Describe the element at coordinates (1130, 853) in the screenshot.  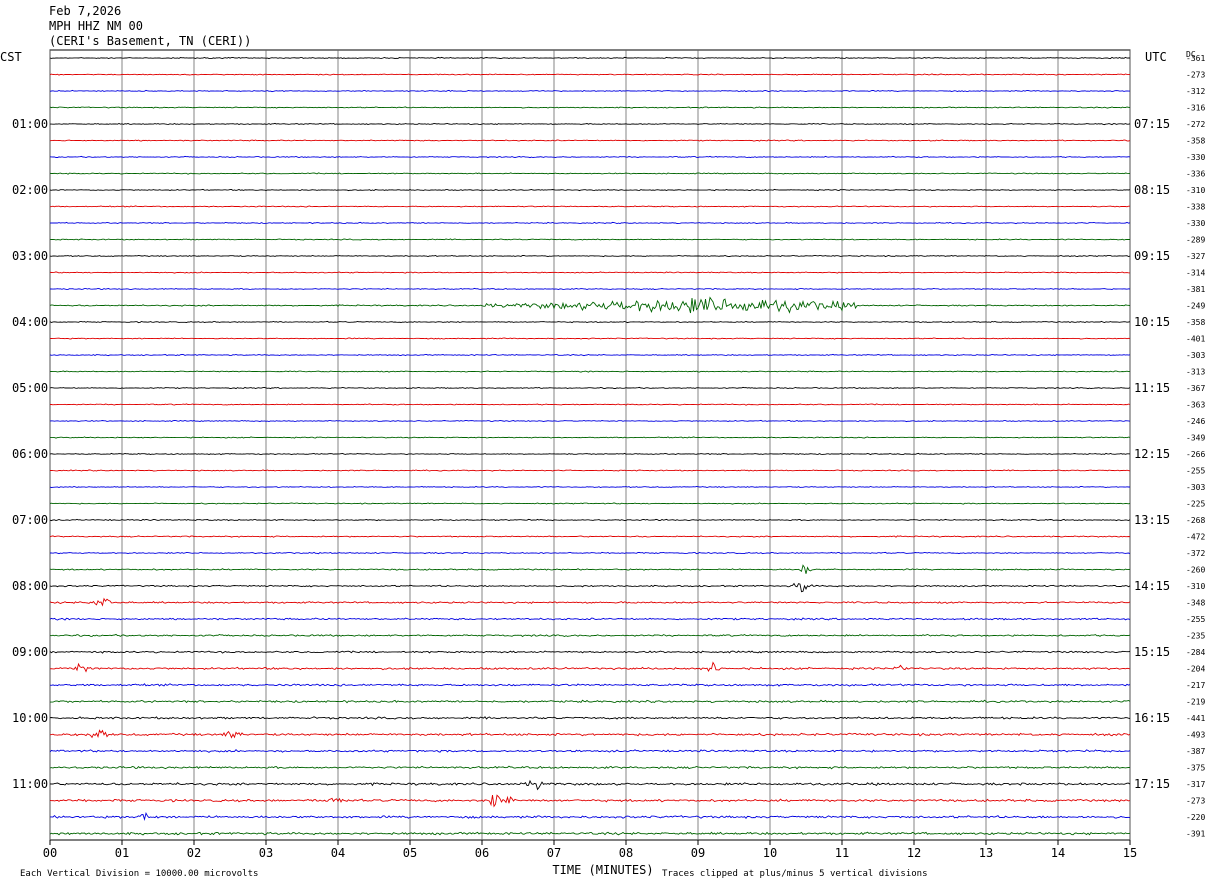
I see `x-tick-label: 15` at that location.